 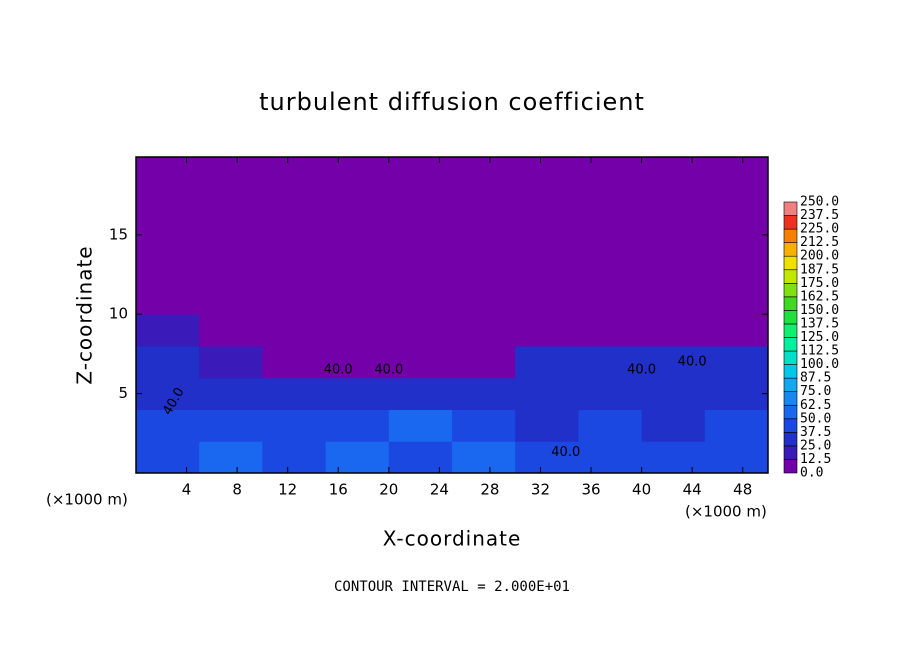 What do you see at coordinates (819, 323) in the screenshot?
I see `colorbar-label: 137.5` at bounding box center [819, 323].